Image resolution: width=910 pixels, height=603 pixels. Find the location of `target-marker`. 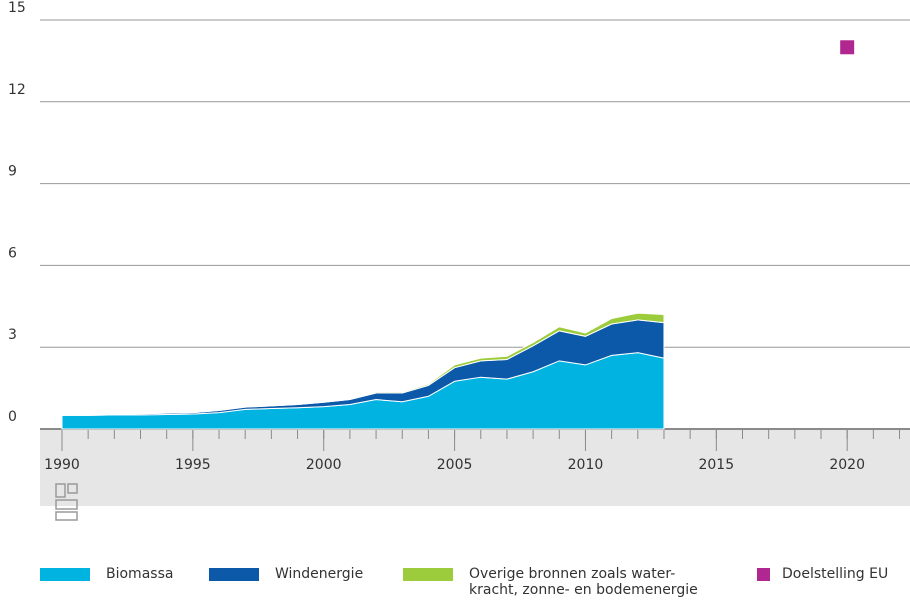

target-marker is located at coordinates (847, 47).